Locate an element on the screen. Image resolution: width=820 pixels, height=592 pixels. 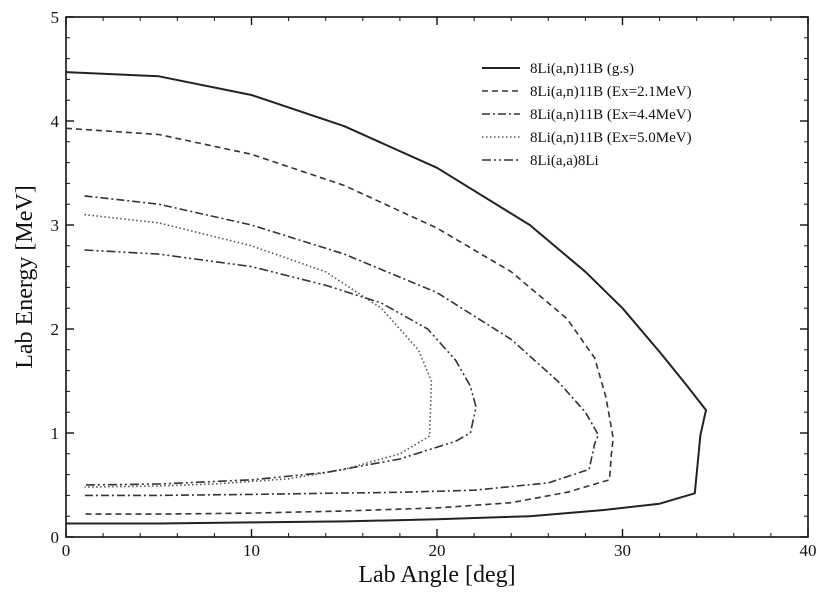
legend-label-5: 8Li(a,a)8Li is located at coordinates (564, 161).